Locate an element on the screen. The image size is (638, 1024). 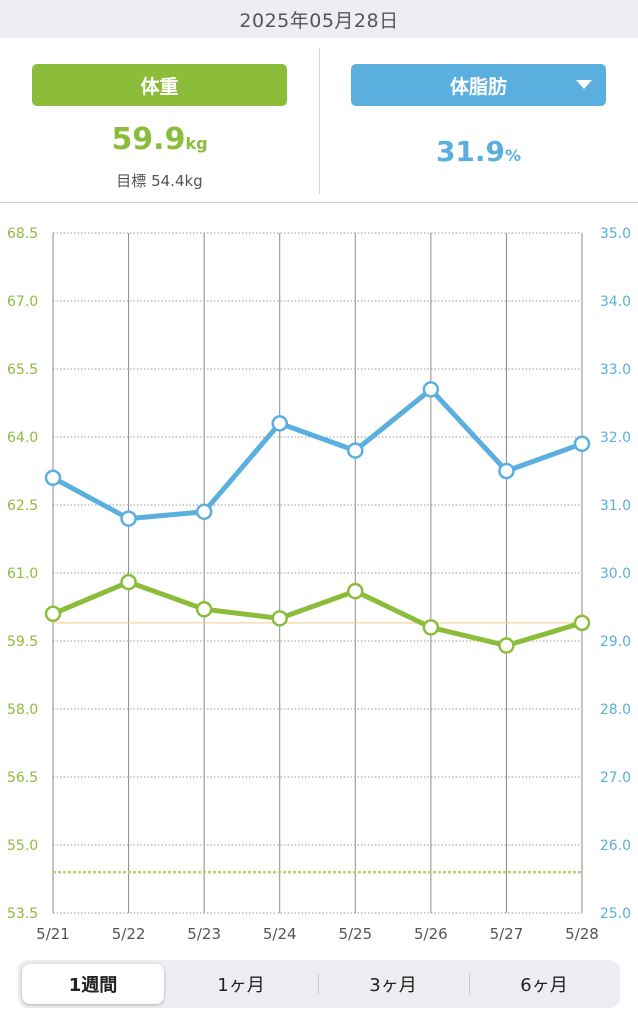
fat-series-line is located at coordinates (317, 454).